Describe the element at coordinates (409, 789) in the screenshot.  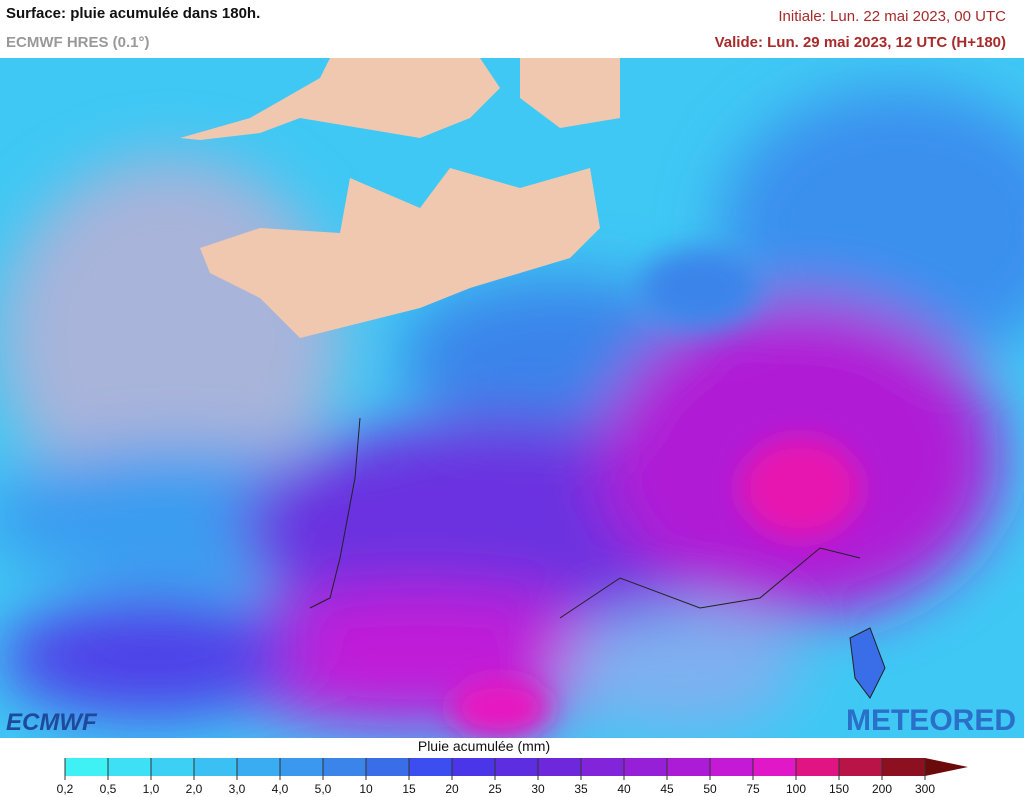
I see `legend-tick-label: 15` at that location.